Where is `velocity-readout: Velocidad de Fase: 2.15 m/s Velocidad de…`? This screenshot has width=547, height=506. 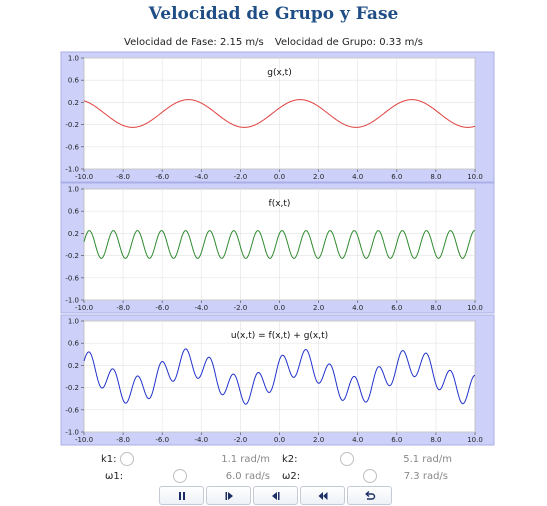 velocity-readout: Velocidad de Fase: 2.15 m/s Velocidad de… is located at coordinates (273, 42).